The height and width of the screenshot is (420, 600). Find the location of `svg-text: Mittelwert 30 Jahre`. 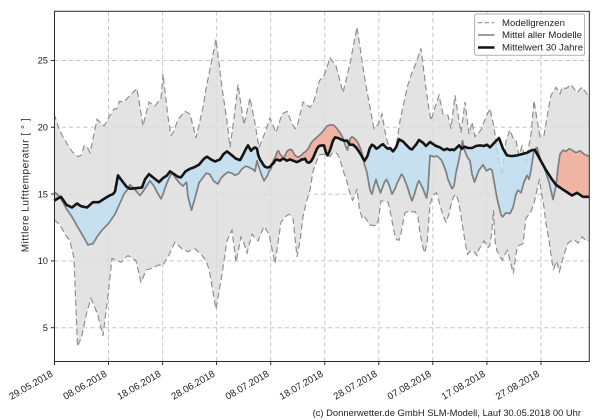

svg-text: Mittelwert 30 Jahre is located at coordinates (542, 48).